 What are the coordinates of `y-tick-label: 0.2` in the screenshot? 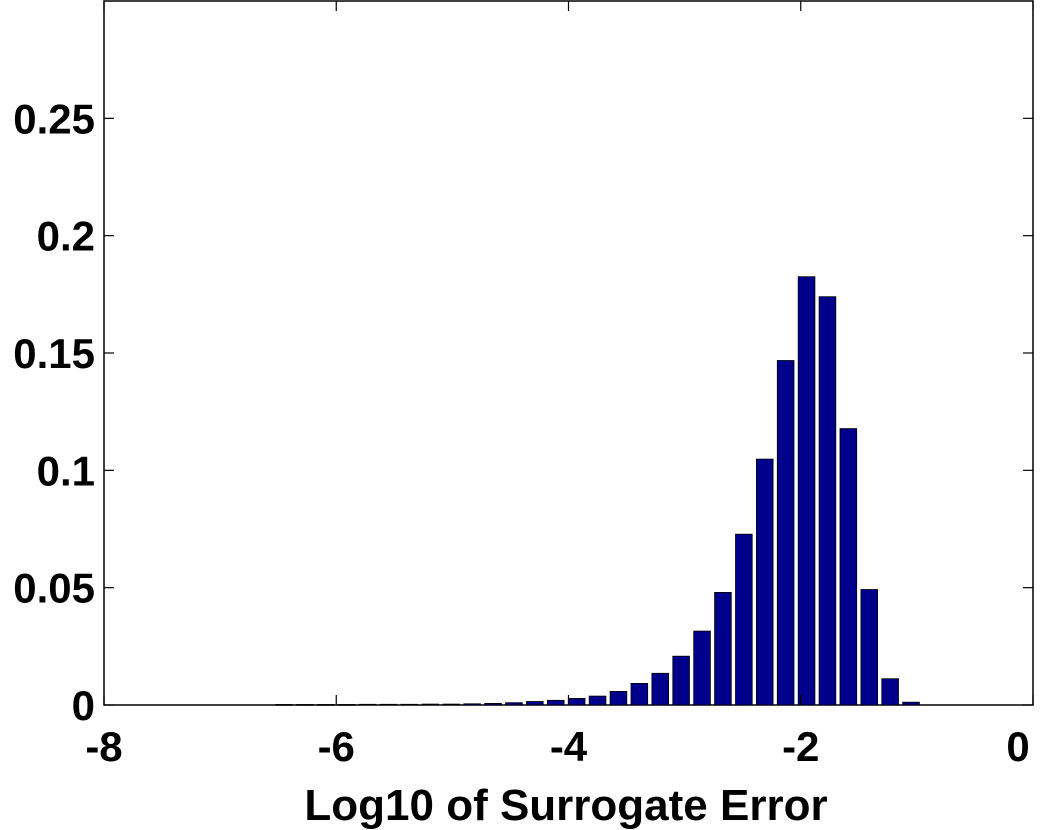 It's located at (66, 236).